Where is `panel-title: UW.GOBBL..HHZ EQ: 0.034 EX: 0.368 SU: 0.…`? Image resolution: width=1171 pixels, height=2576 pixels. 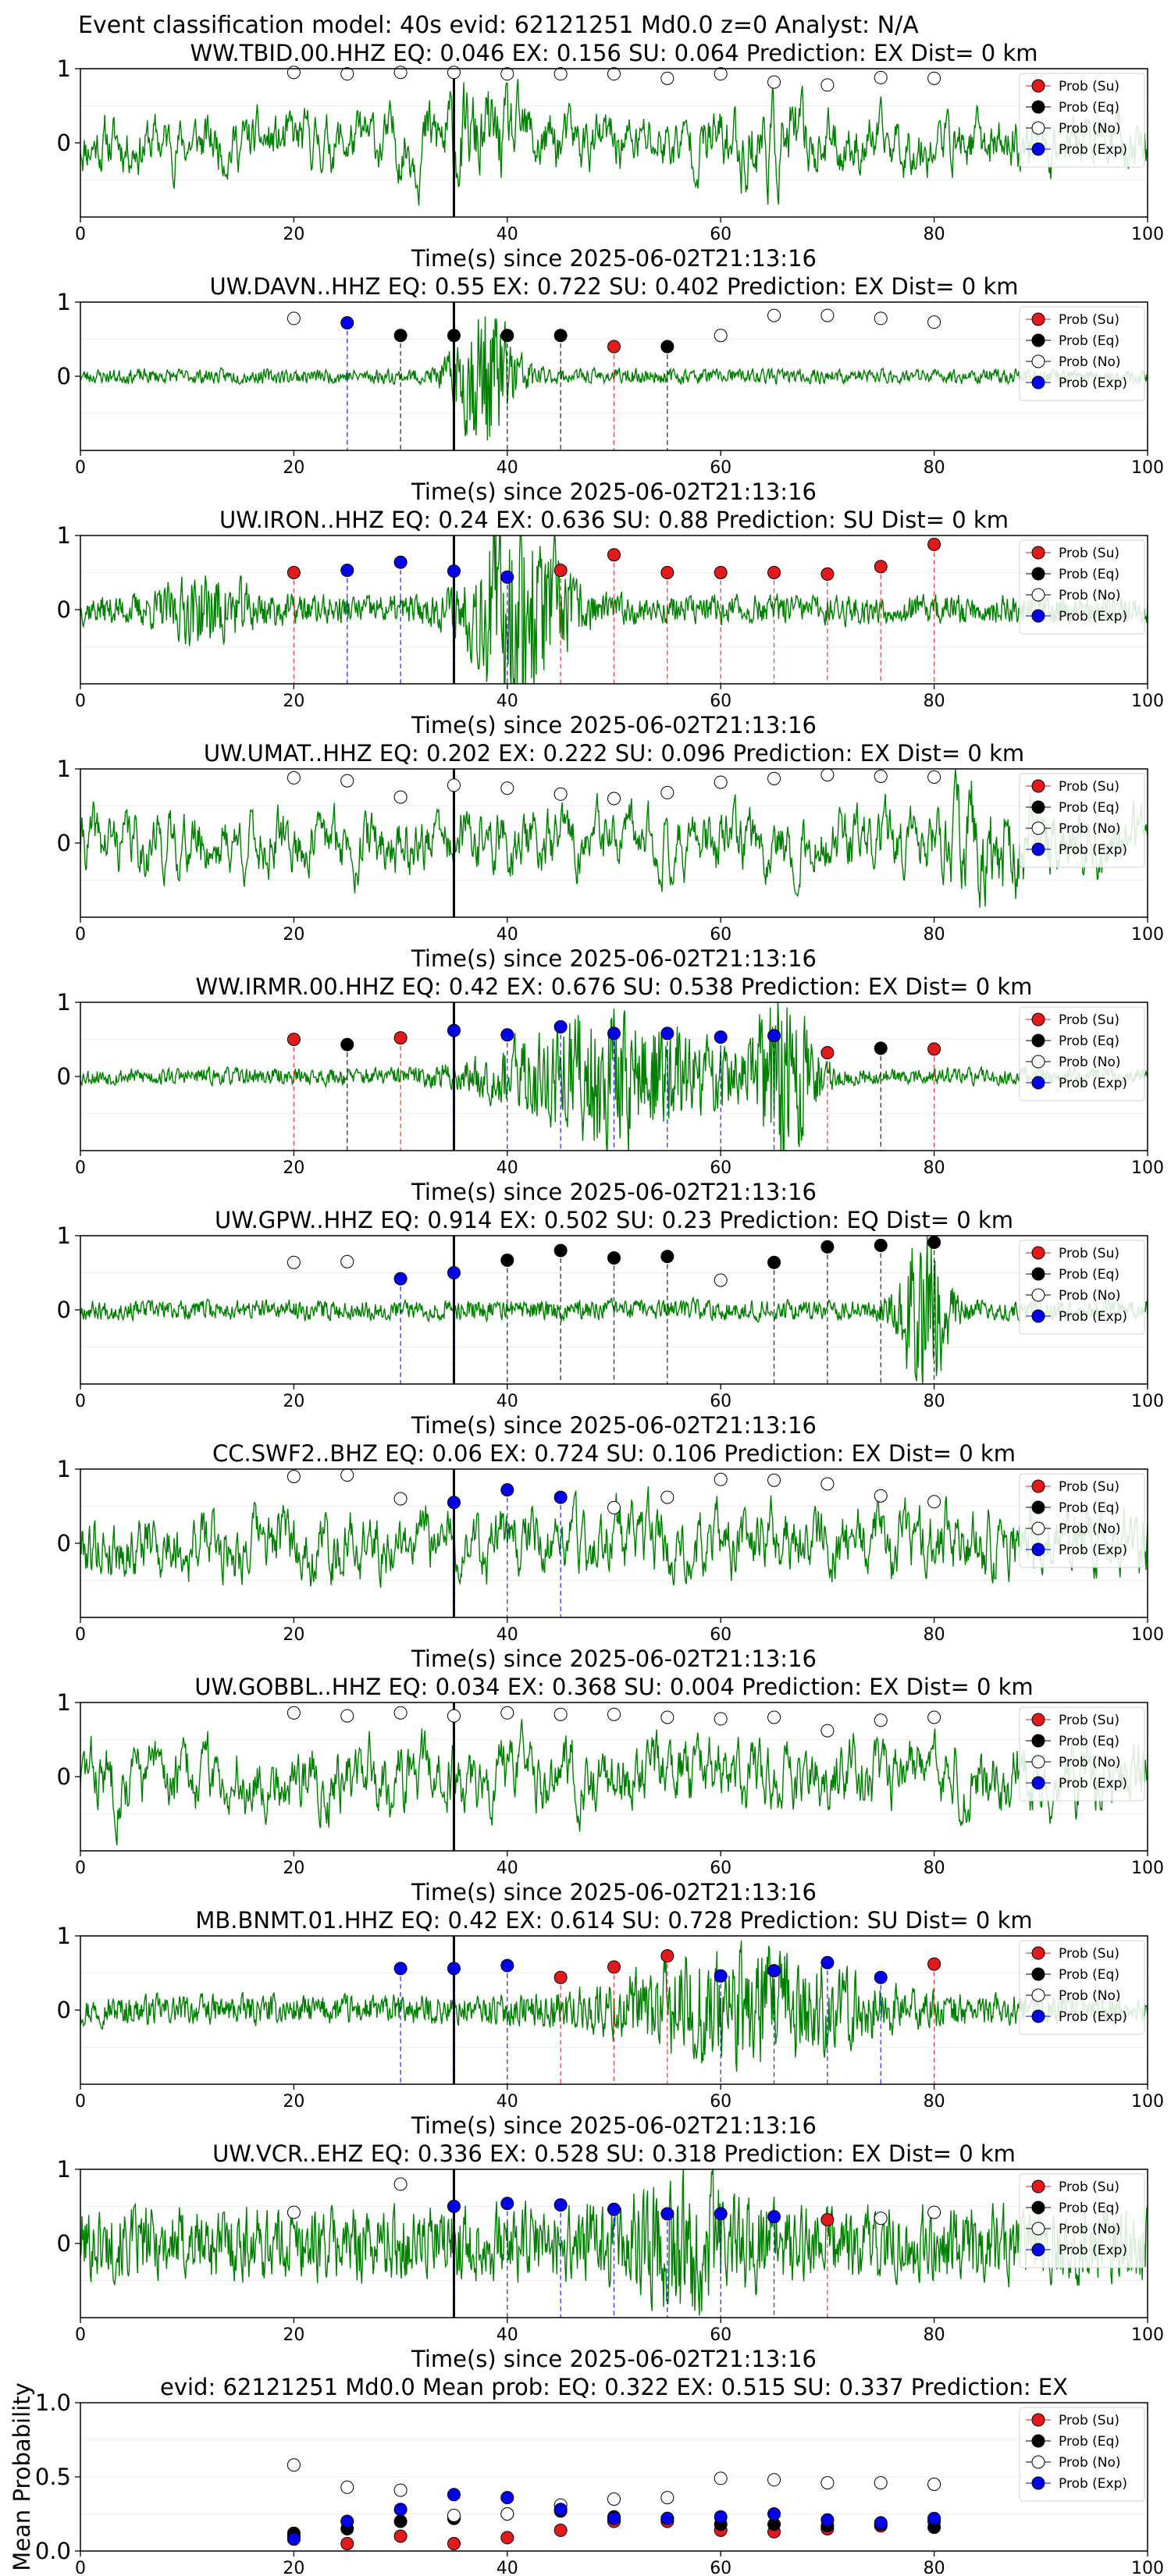 panel-title: UW.GOBBL..HHZ EQ: 0.034 EX: 0.368 SU: 0.… is located at coordinates (613, 1687).